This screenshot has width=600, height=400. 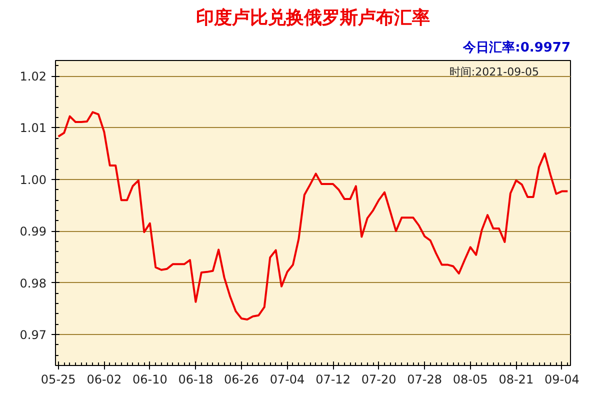 What do you see at coordinates (516, 379) in the screenshot?
I see `x-tick-label: 08-21` at bounding box center [516, 379].